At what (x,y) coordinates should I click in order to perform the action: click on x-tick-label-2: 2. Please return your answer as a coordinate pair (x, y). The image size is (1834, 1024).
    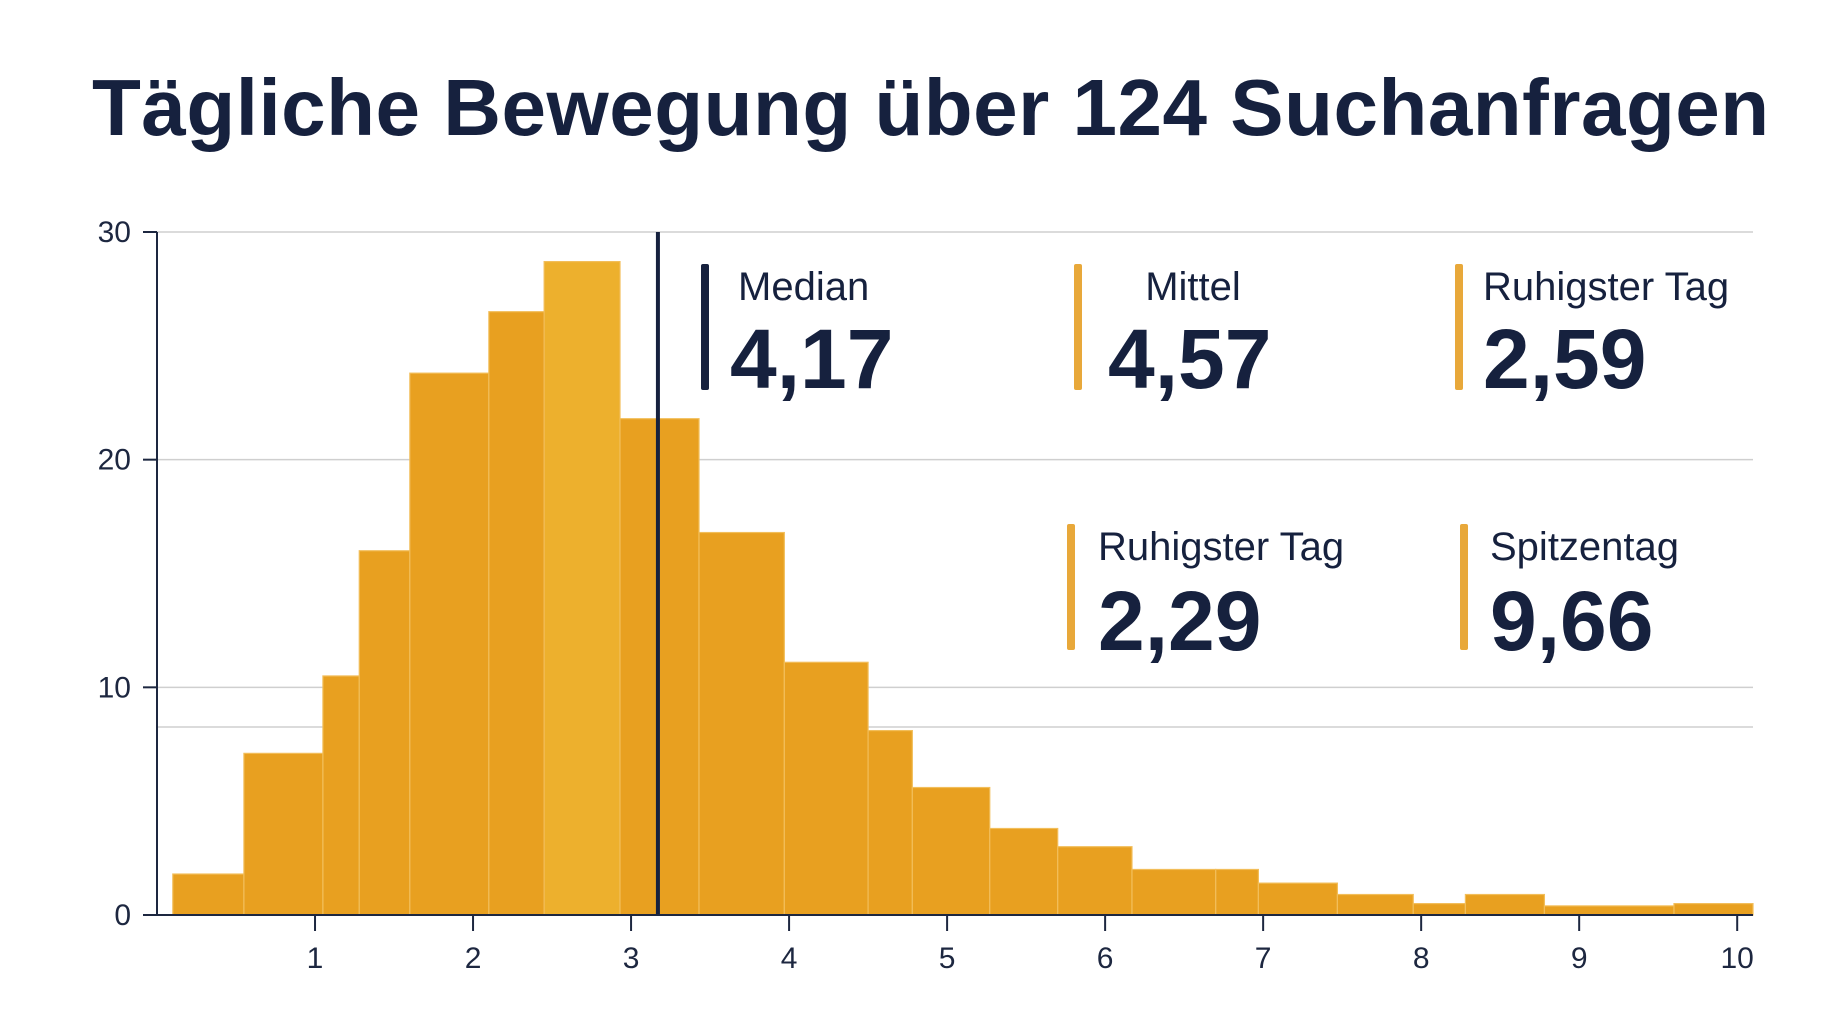
    Looking at the image, I should click on (473, 958).